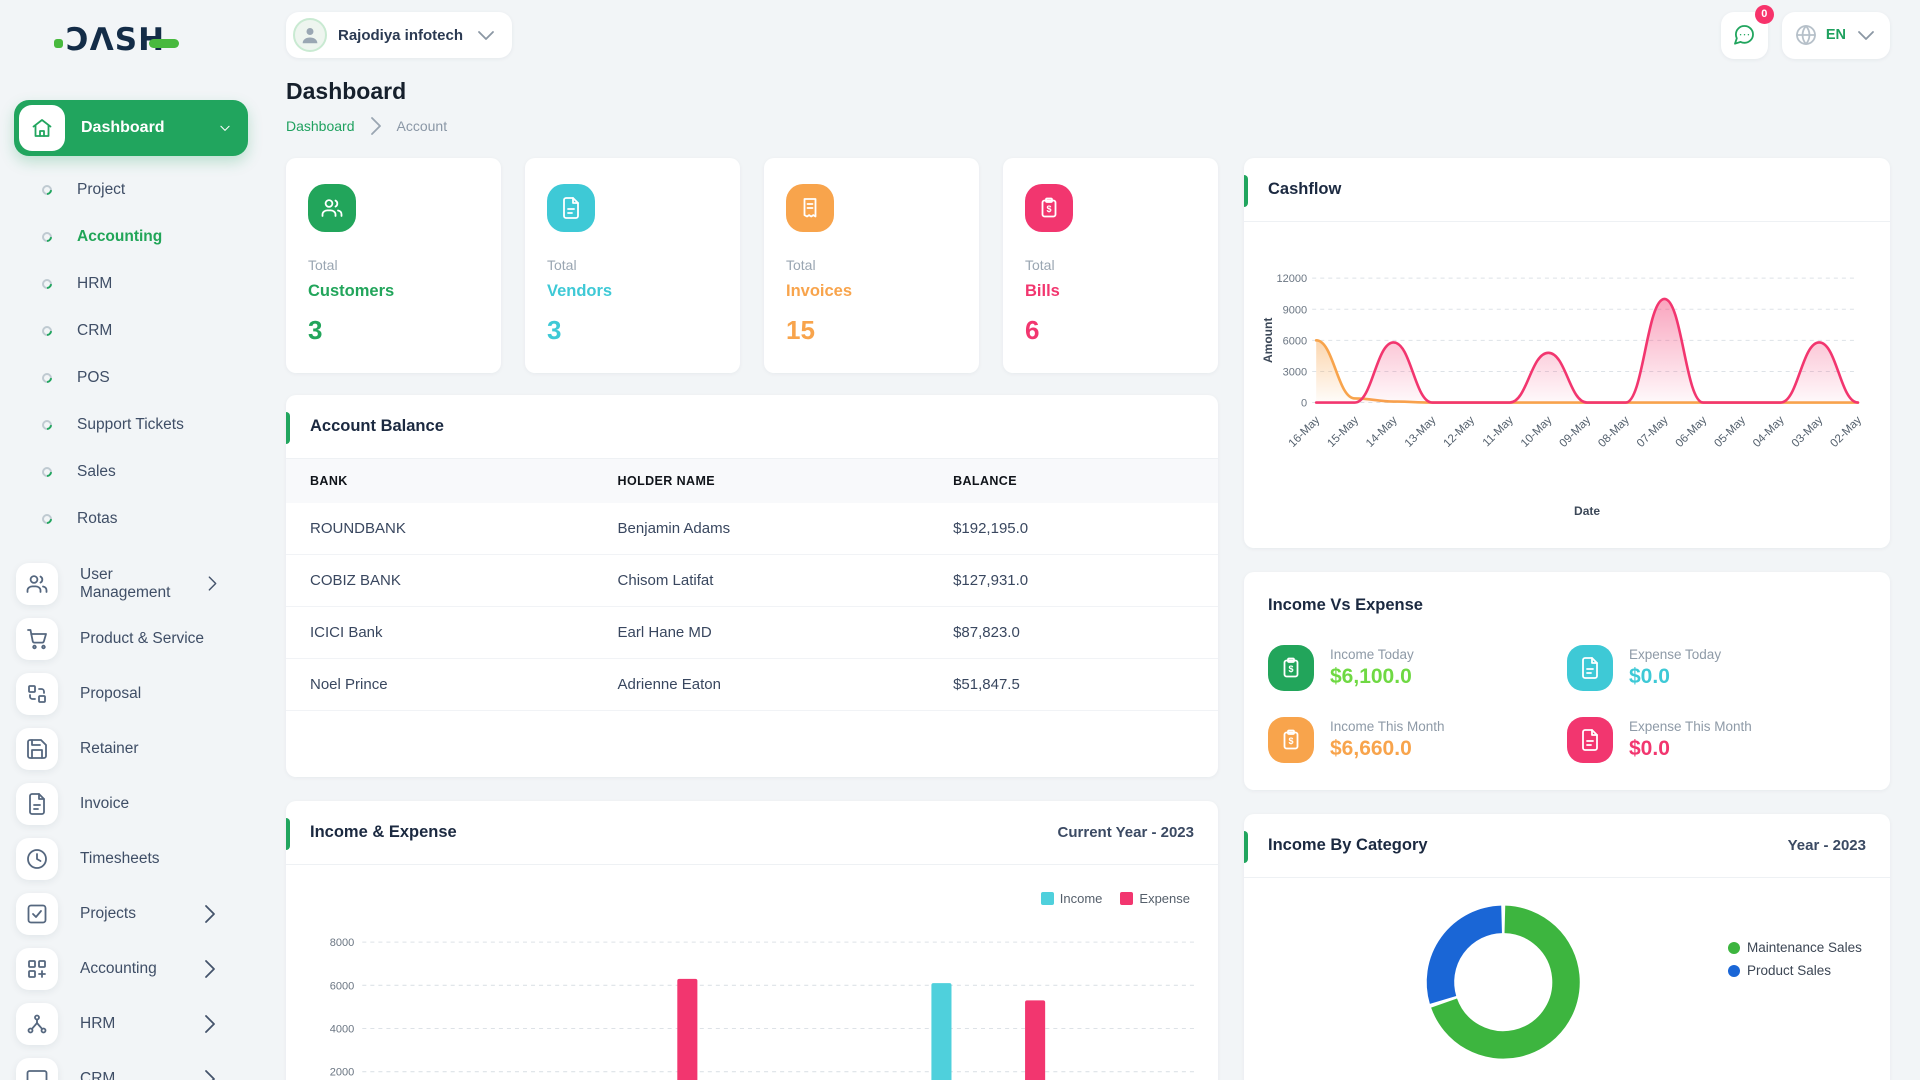  I want to click on sidebar-item-retainer: Retainer, so click(132, 748).